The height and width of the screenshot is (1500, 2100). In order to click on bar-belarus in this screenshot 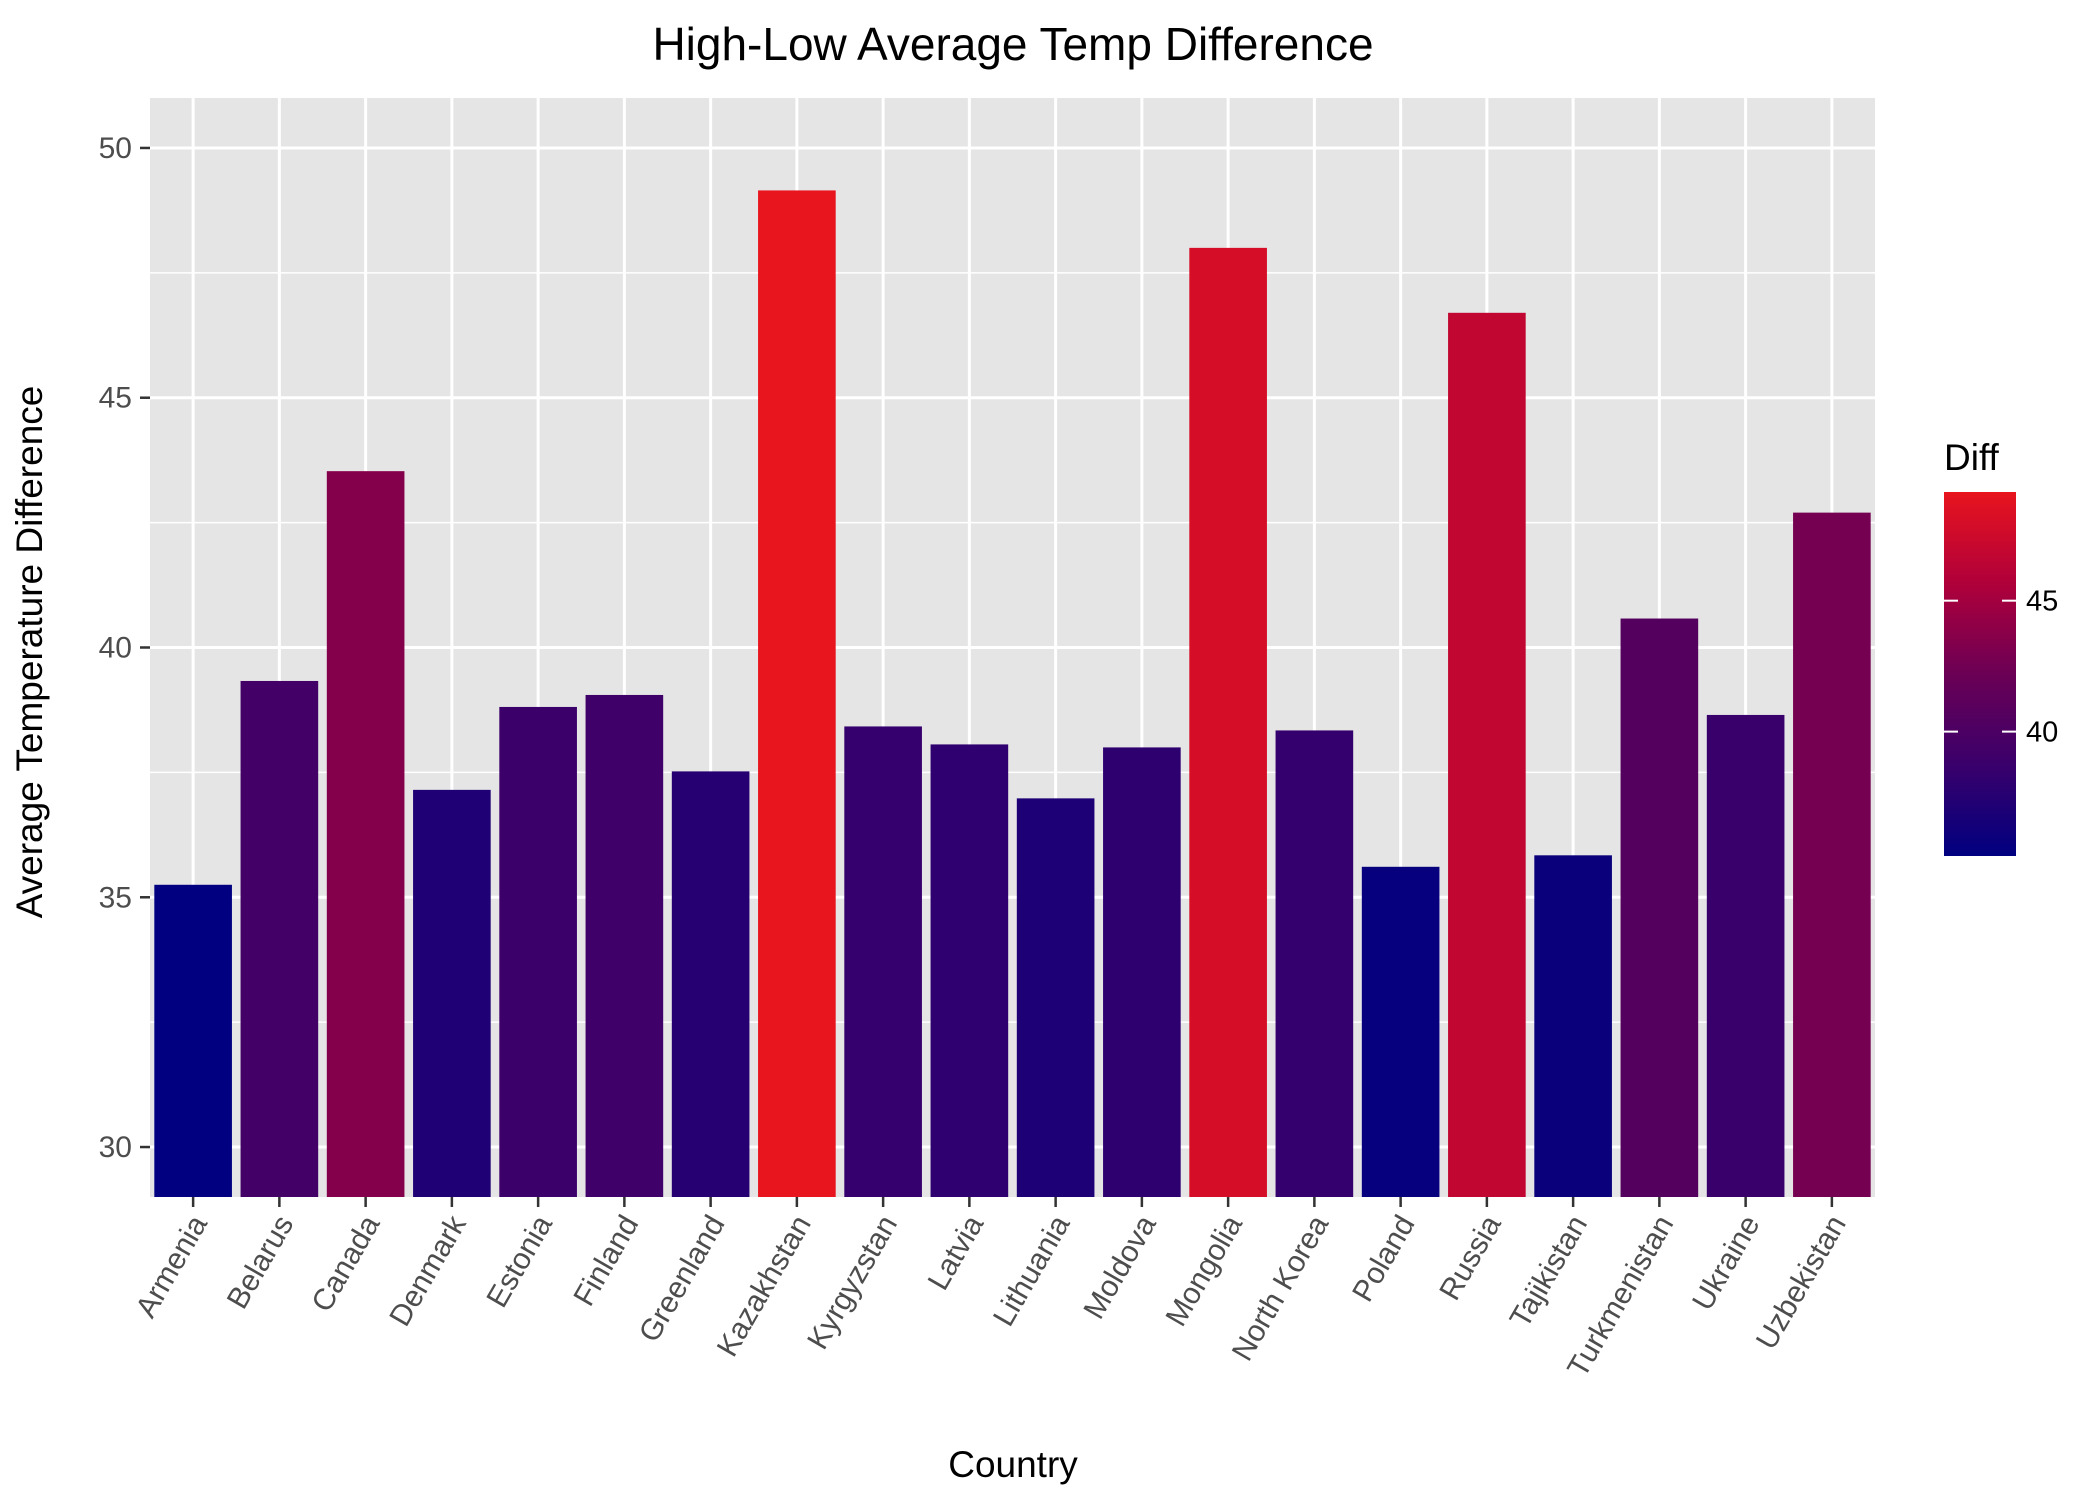, I will do `click(279, 938)`.